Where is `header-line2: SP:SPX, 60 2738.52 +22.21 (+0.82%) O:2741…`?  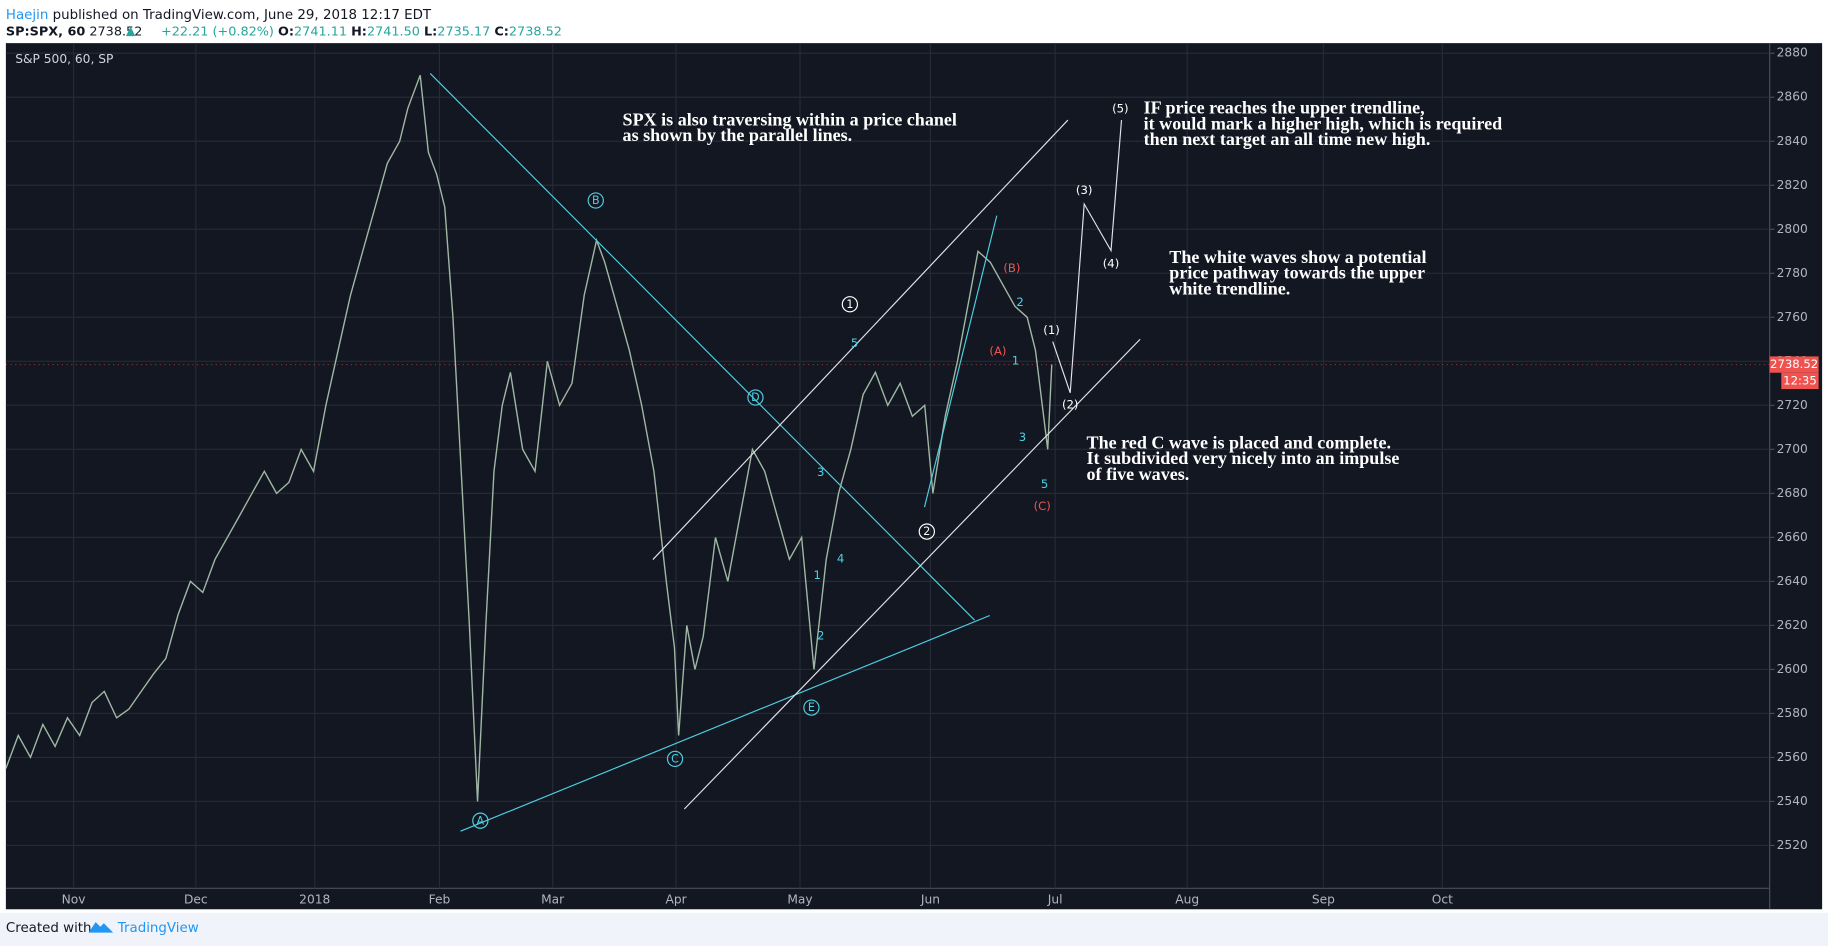
header-line2: SP:SPX, 60 2738.52 +22.21 (+0.82%) O:2741… is located at coordinates (284, 31).